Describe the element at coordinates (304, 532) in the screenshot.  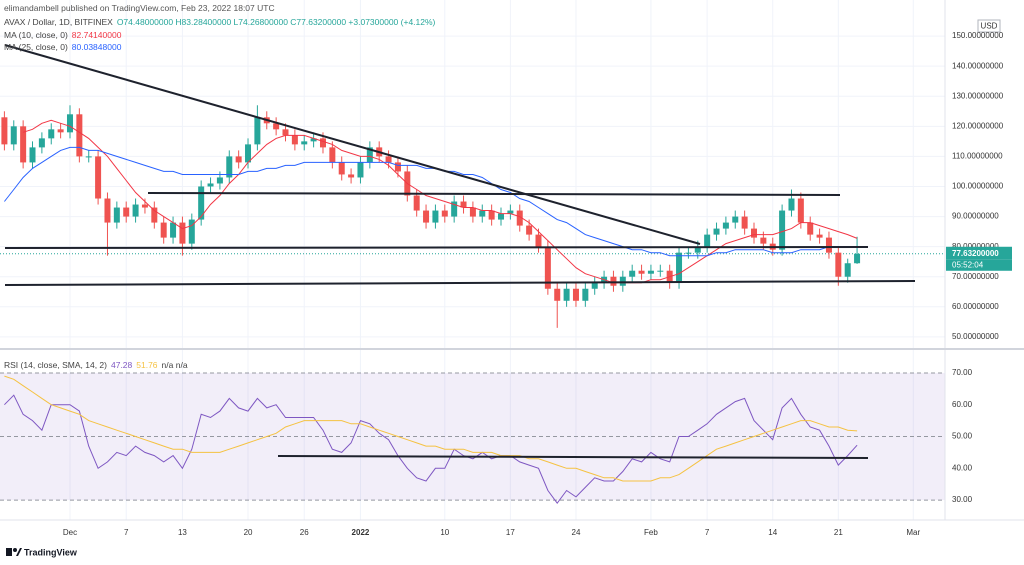
I see `x-tick-label: 26` at that location.